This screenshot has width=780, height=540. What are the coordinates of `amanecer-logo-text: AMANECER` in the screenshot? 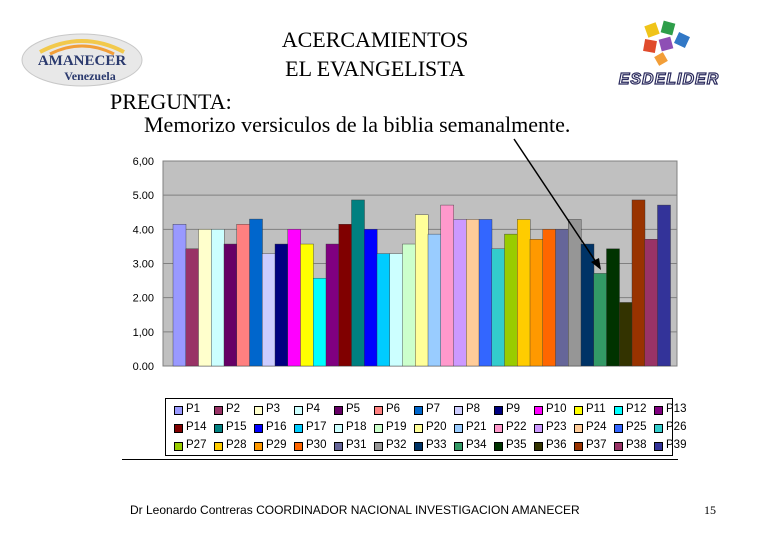 It's located at (82, 61).